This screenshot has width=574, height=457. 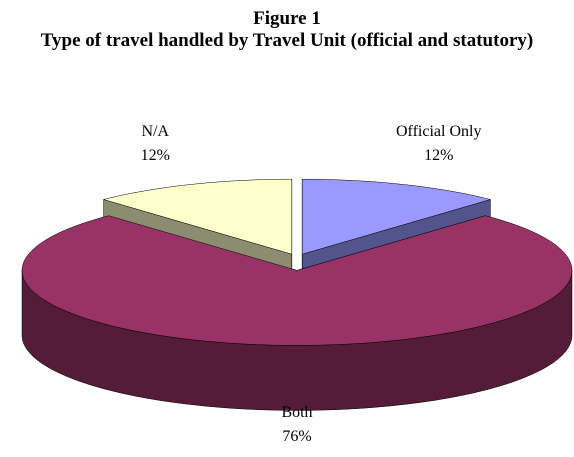 I want to click on slice-value-label: 76%, so click(x=296, y=436).